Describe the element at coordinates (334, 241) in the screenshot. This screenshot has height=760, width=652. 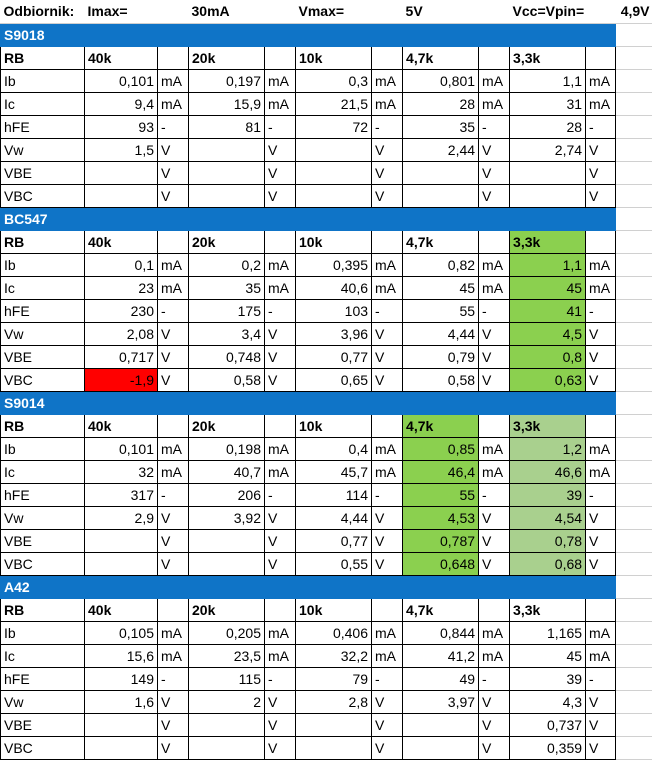
I see `resistor-header: 10k` at that location.